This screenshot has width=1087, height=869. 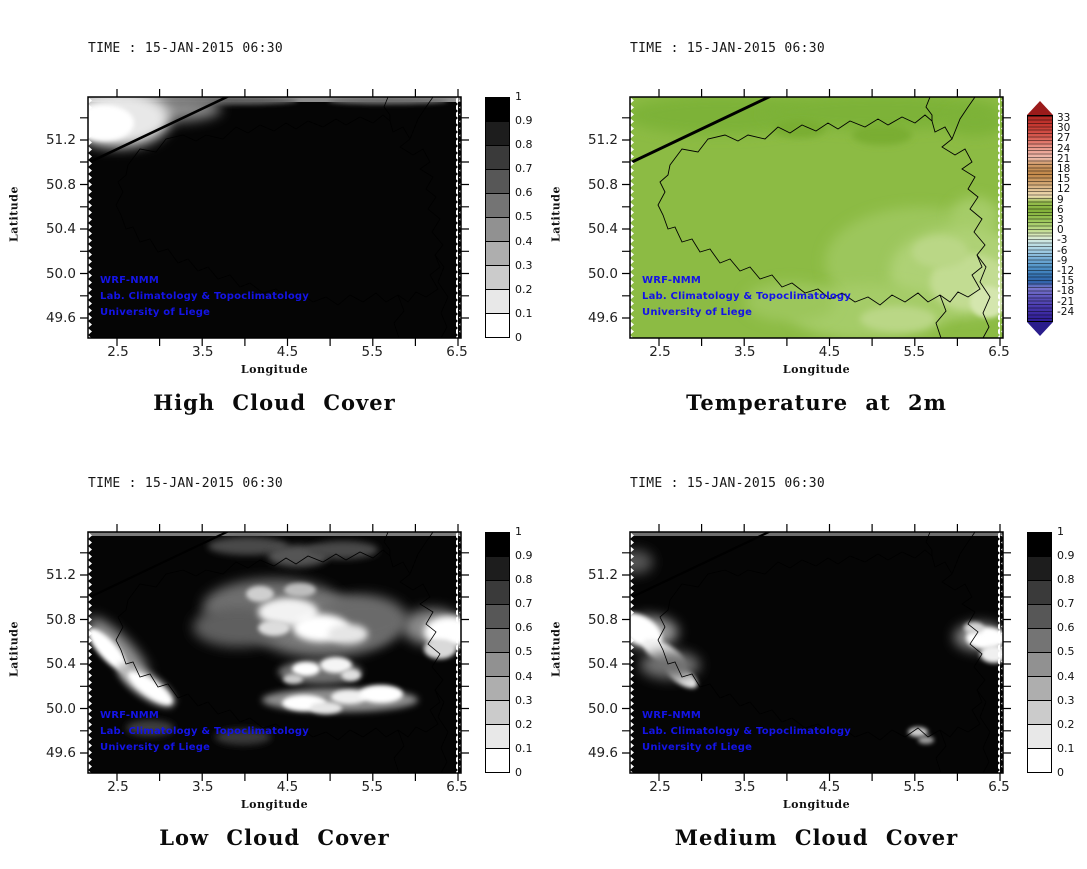 What do you see at coordinates (1064, 128) in the screenshot?
I see `colorbar-tick-label: 30` at bounding box center [1064, 128].